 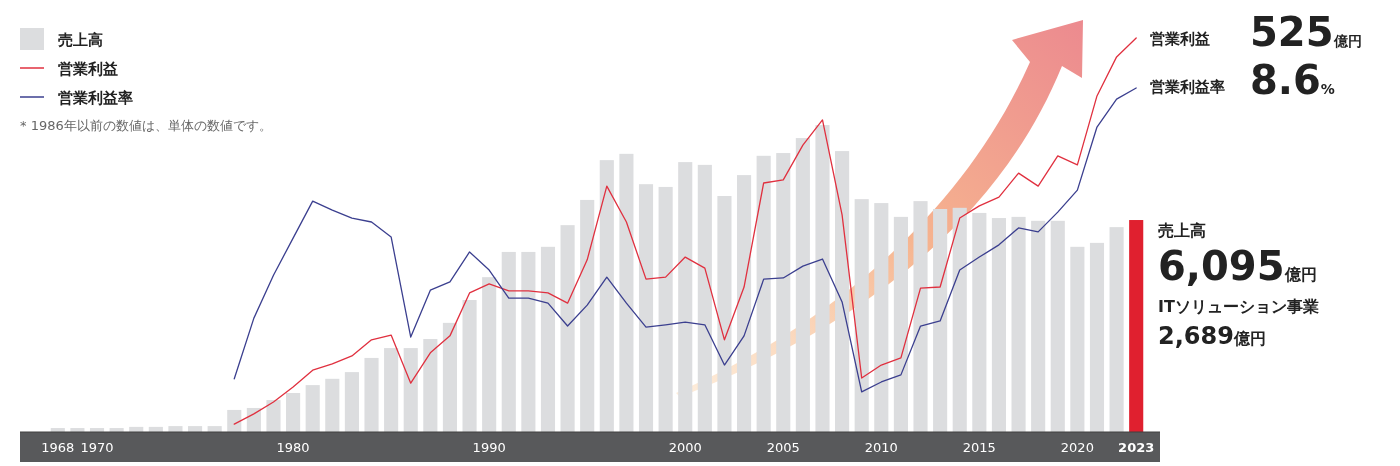 I want to click on text: 6,095億円, so click(x=1237, y=266).